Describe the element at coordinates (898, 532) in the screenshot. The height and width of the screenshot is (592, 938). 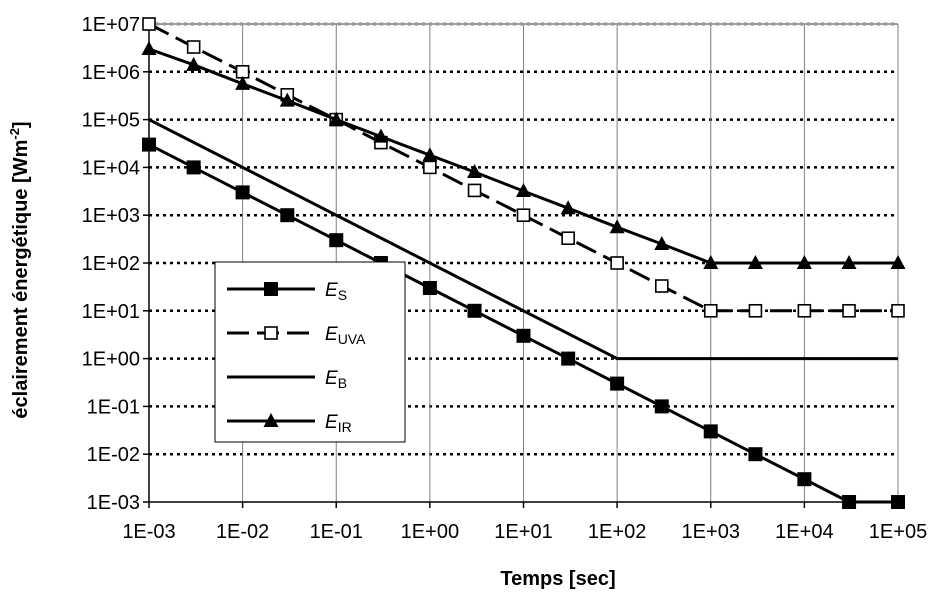
I see `x-tick-label: 1E+05` at that location.